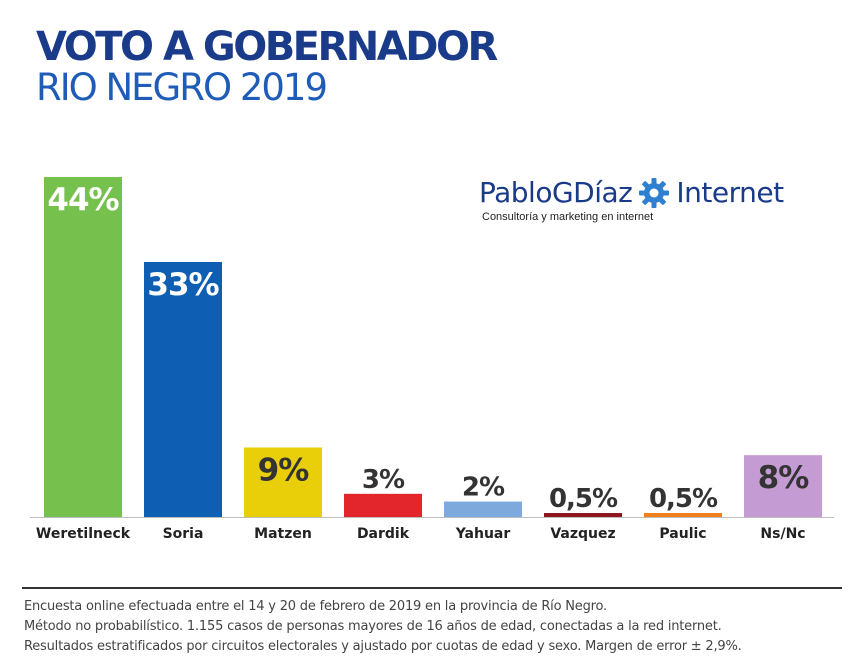 The height and width of the screenshot is (669, 862). Describe the element at coordinates (654, 192) in the screenshot. I see `gear-icon` at that location.